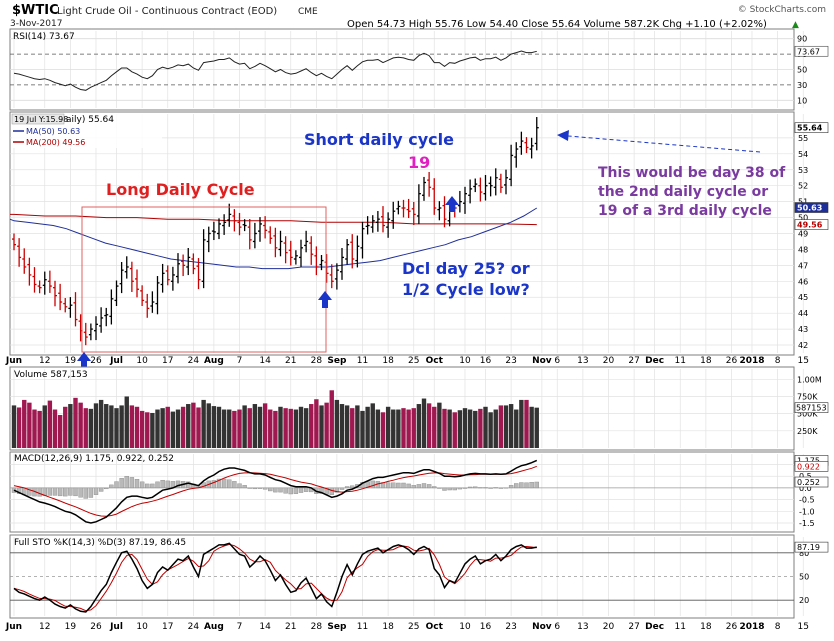  I want to click on x-axis-label: 28, so click(317, 361).